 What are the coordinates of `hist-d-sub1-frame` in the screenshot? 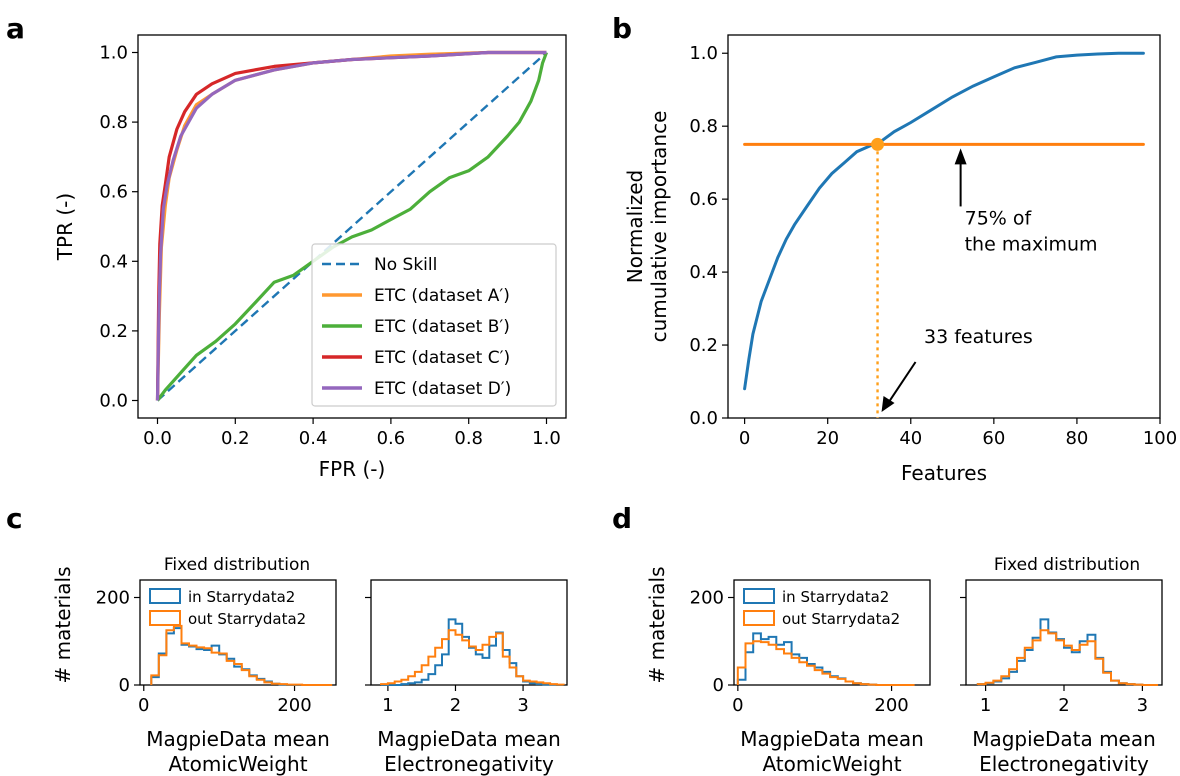 It's located at (1064, 632).